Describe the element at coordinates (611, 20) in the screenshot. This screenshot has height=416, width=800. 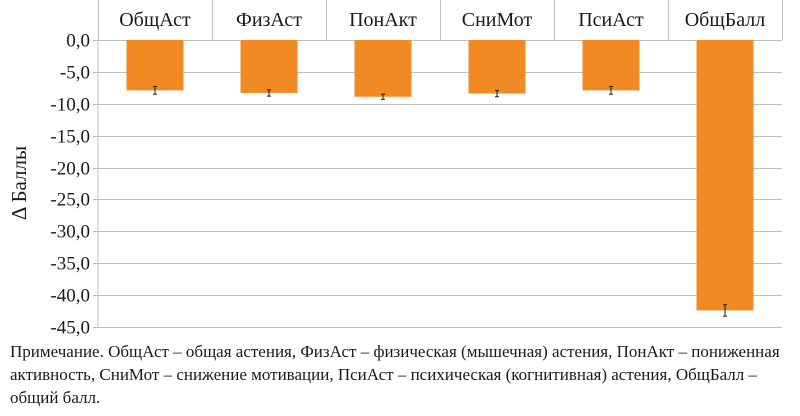
I see `category-label: ПсиАст` at that location.